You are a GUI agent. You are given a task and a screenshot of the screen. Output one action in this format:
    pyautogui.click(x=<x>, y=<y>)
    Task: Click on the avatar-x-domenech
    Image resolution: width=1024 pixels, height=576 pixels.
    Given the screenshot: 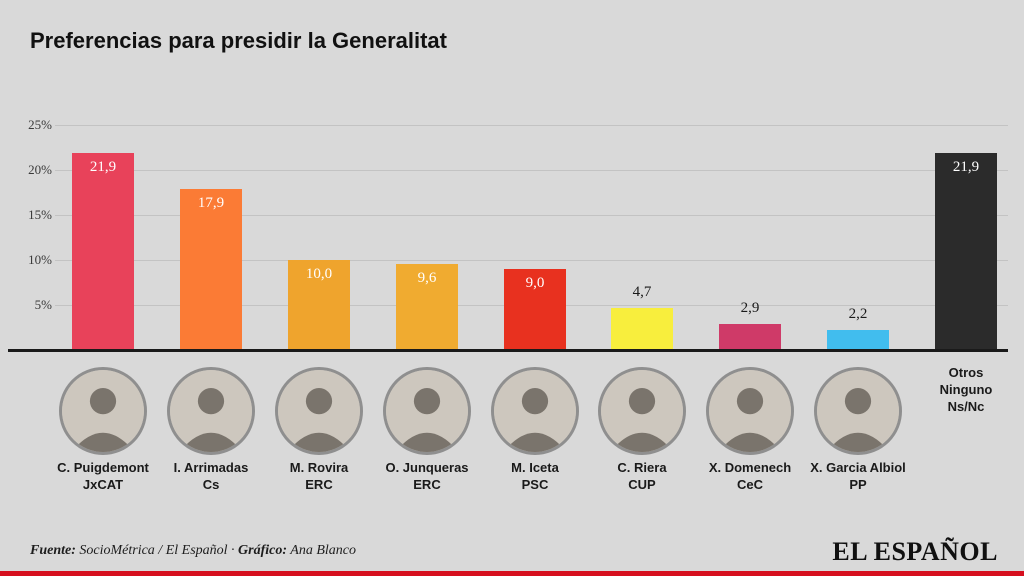 What is the action you would take?
    pyautogui.click(x=750, y=411)
    